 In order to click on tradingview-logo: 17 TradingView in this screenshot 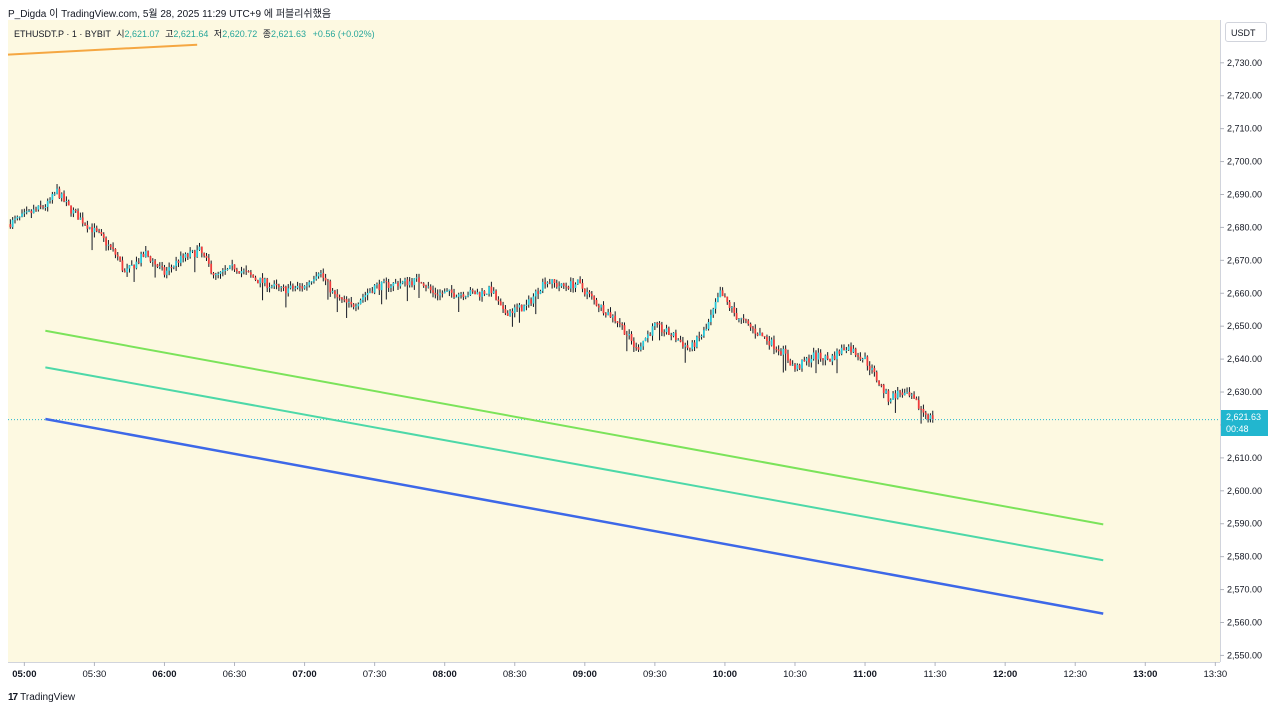, I will do `click(41, 697)`.